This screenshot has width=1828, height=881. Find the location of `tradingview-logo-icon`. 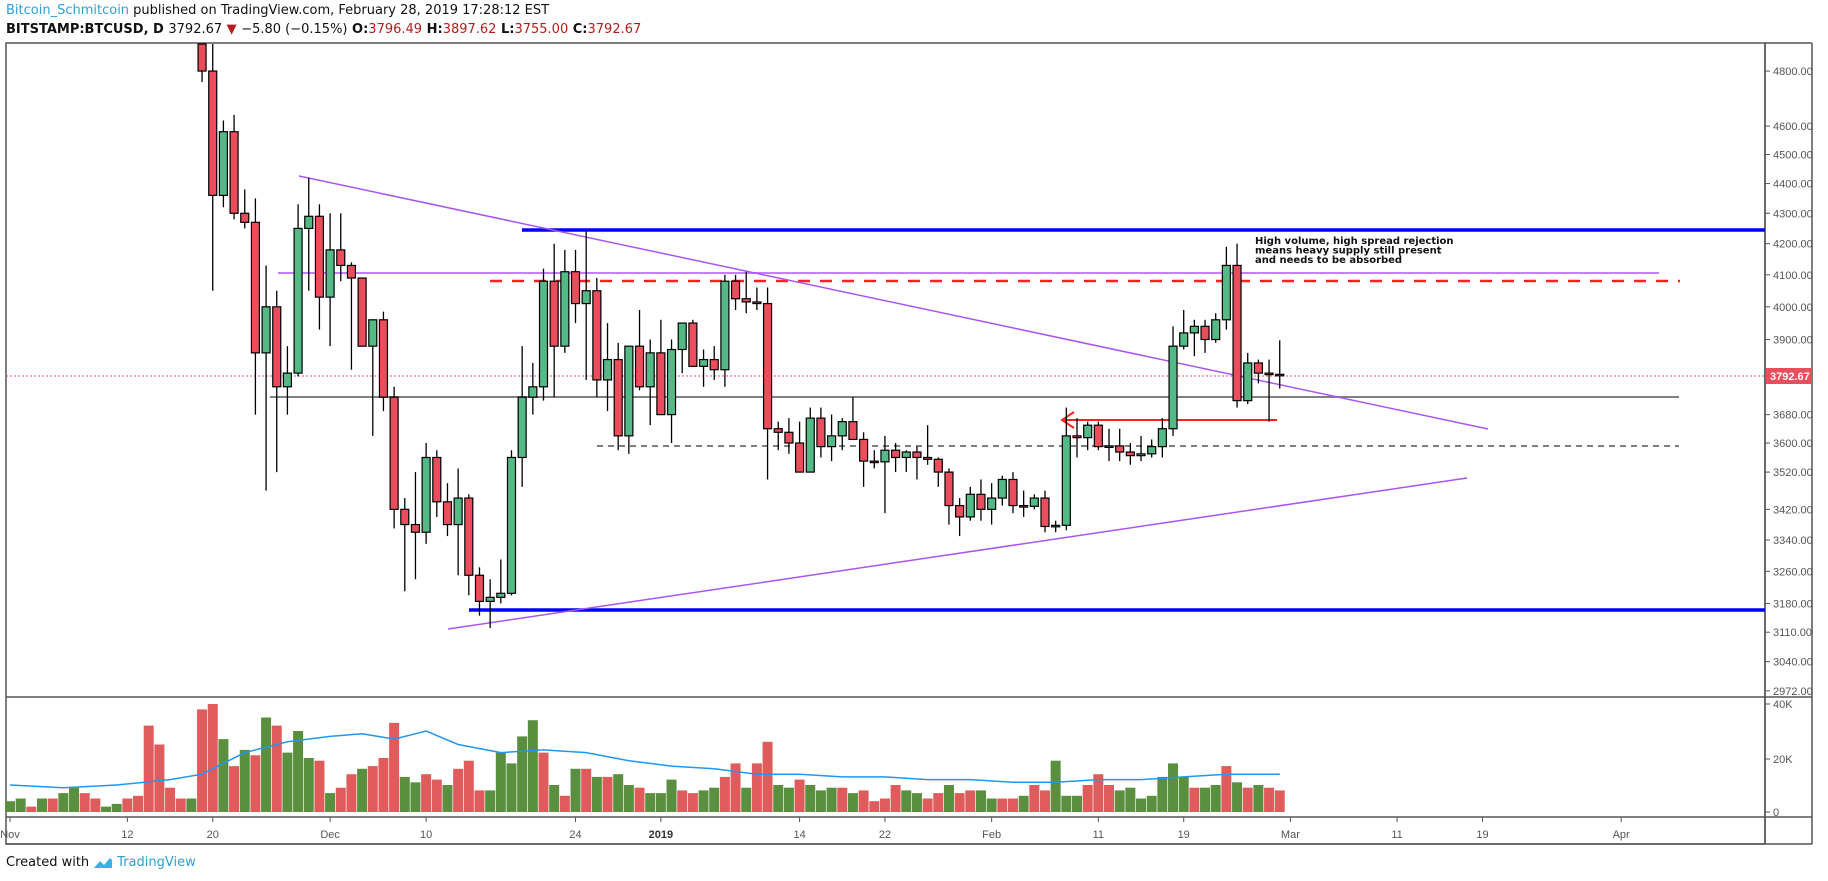

tradingview-logo-icon is located at coordinates (103, 863).